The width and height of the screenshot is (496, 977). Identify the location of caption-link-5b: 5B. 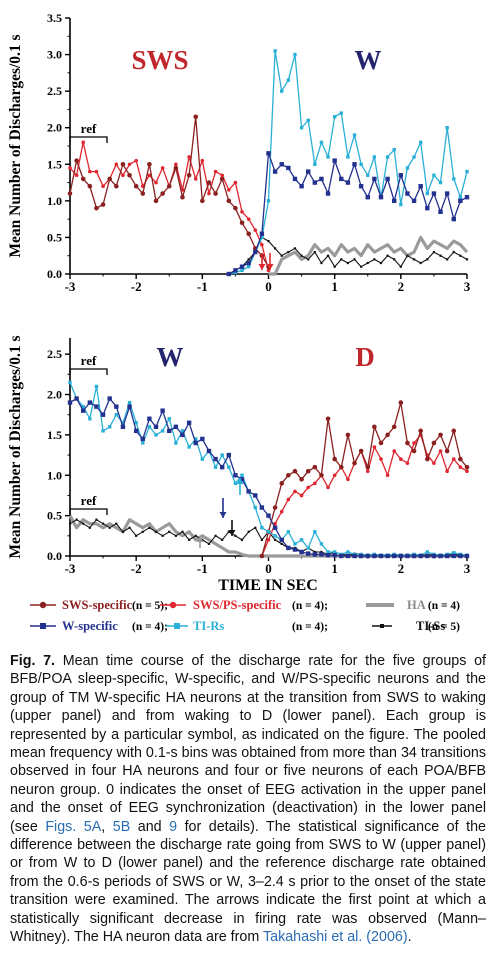
(121, 826).